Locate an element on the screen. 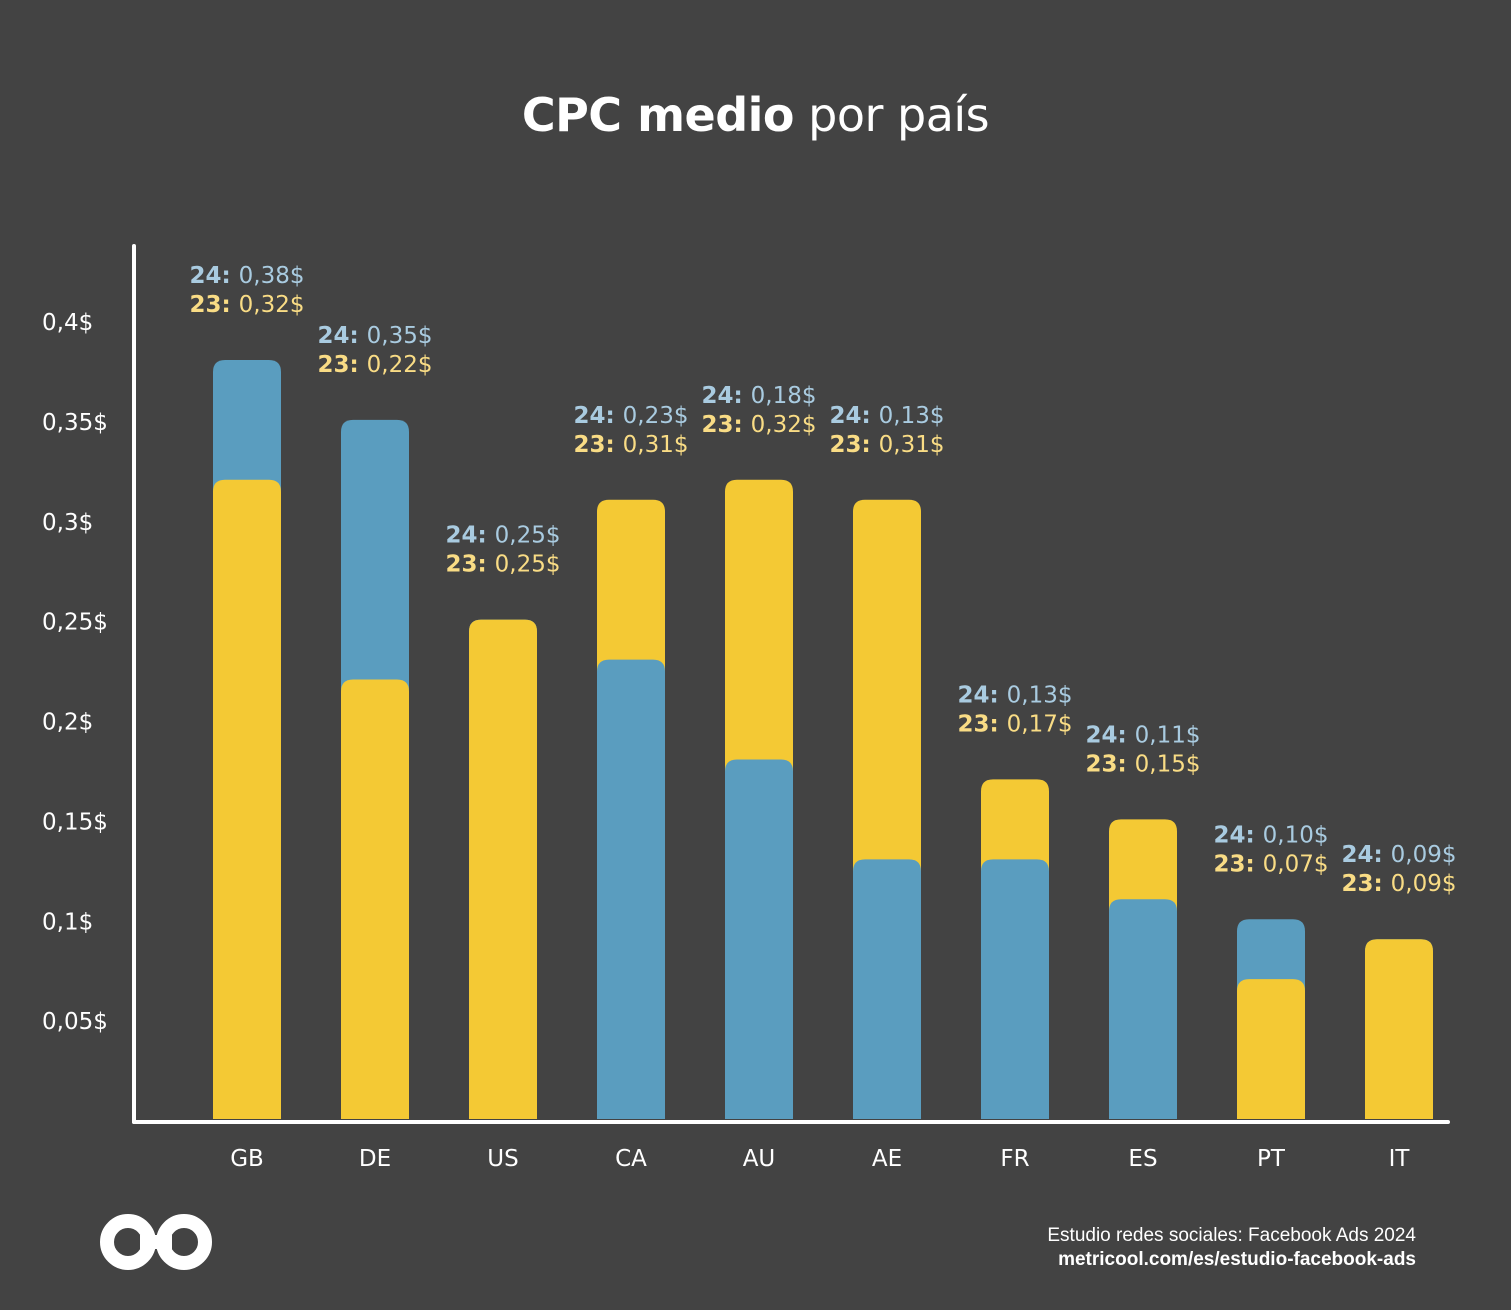 Image resolution: width=1511 pixels, height=1310 pixels. value-label-23-pt: 23: 0,07$ is located at coordinates (1270, 864).